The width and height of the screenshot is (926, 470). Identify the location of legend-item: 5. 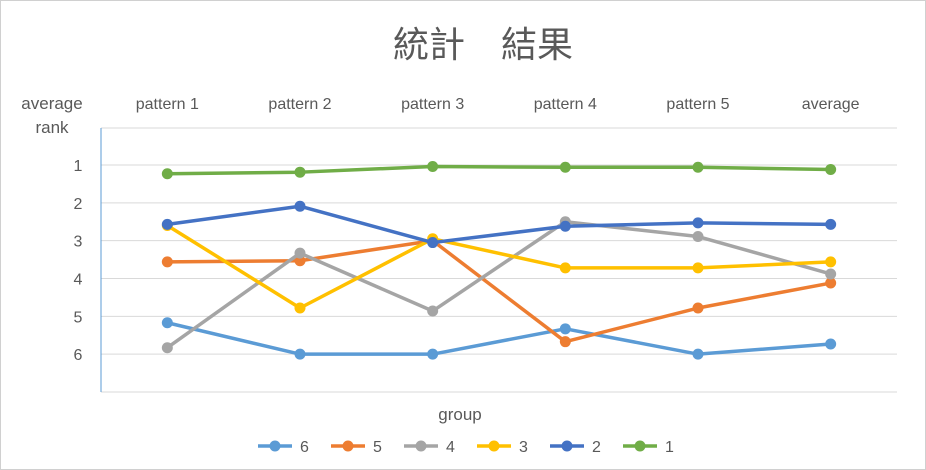
(356, 447).